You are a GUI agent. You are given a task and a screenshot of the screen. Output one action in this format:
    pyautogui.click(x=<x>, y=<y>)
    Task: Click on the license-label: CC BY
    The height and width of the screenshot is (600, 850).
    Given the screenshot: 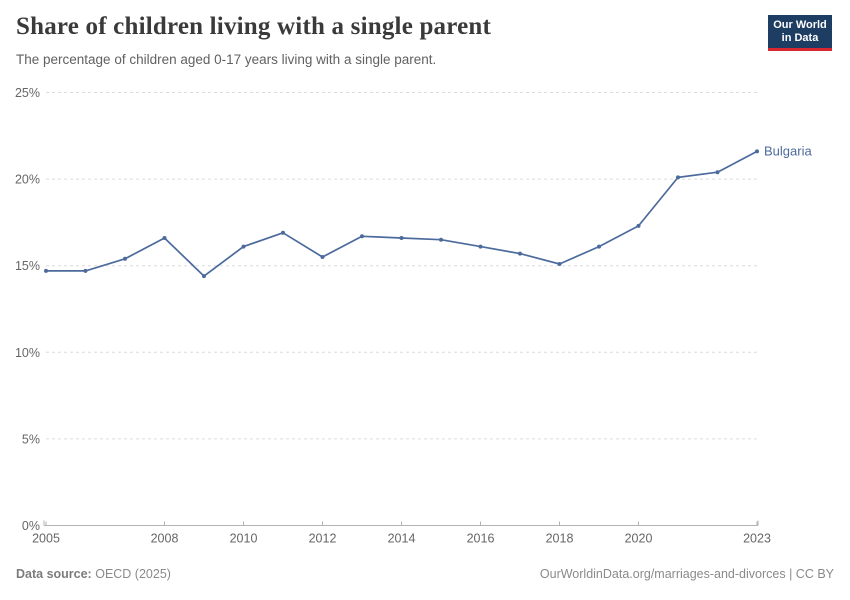 What is the action you would take?
    pyautogui.click(x=814, y=574)
    